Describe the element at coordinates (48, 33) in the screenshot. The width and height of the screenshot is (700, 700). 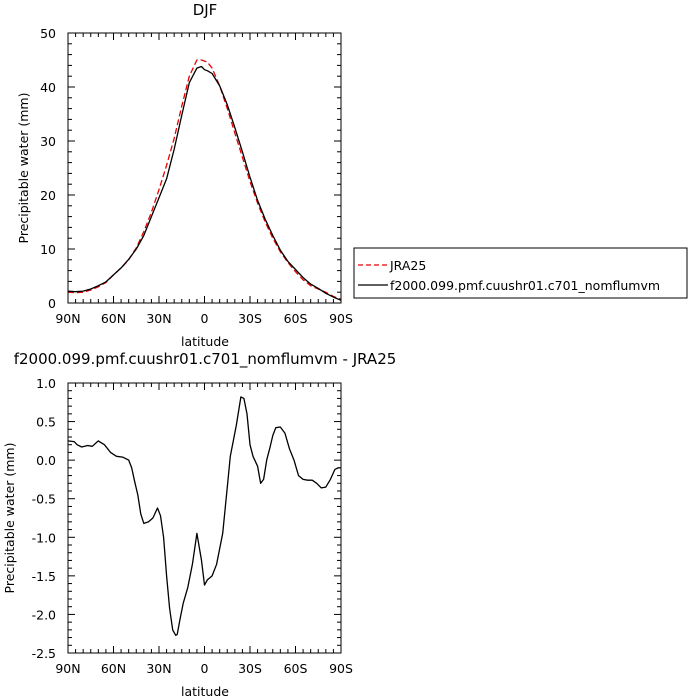
I see `top-y-tick-label: 50` at that location.